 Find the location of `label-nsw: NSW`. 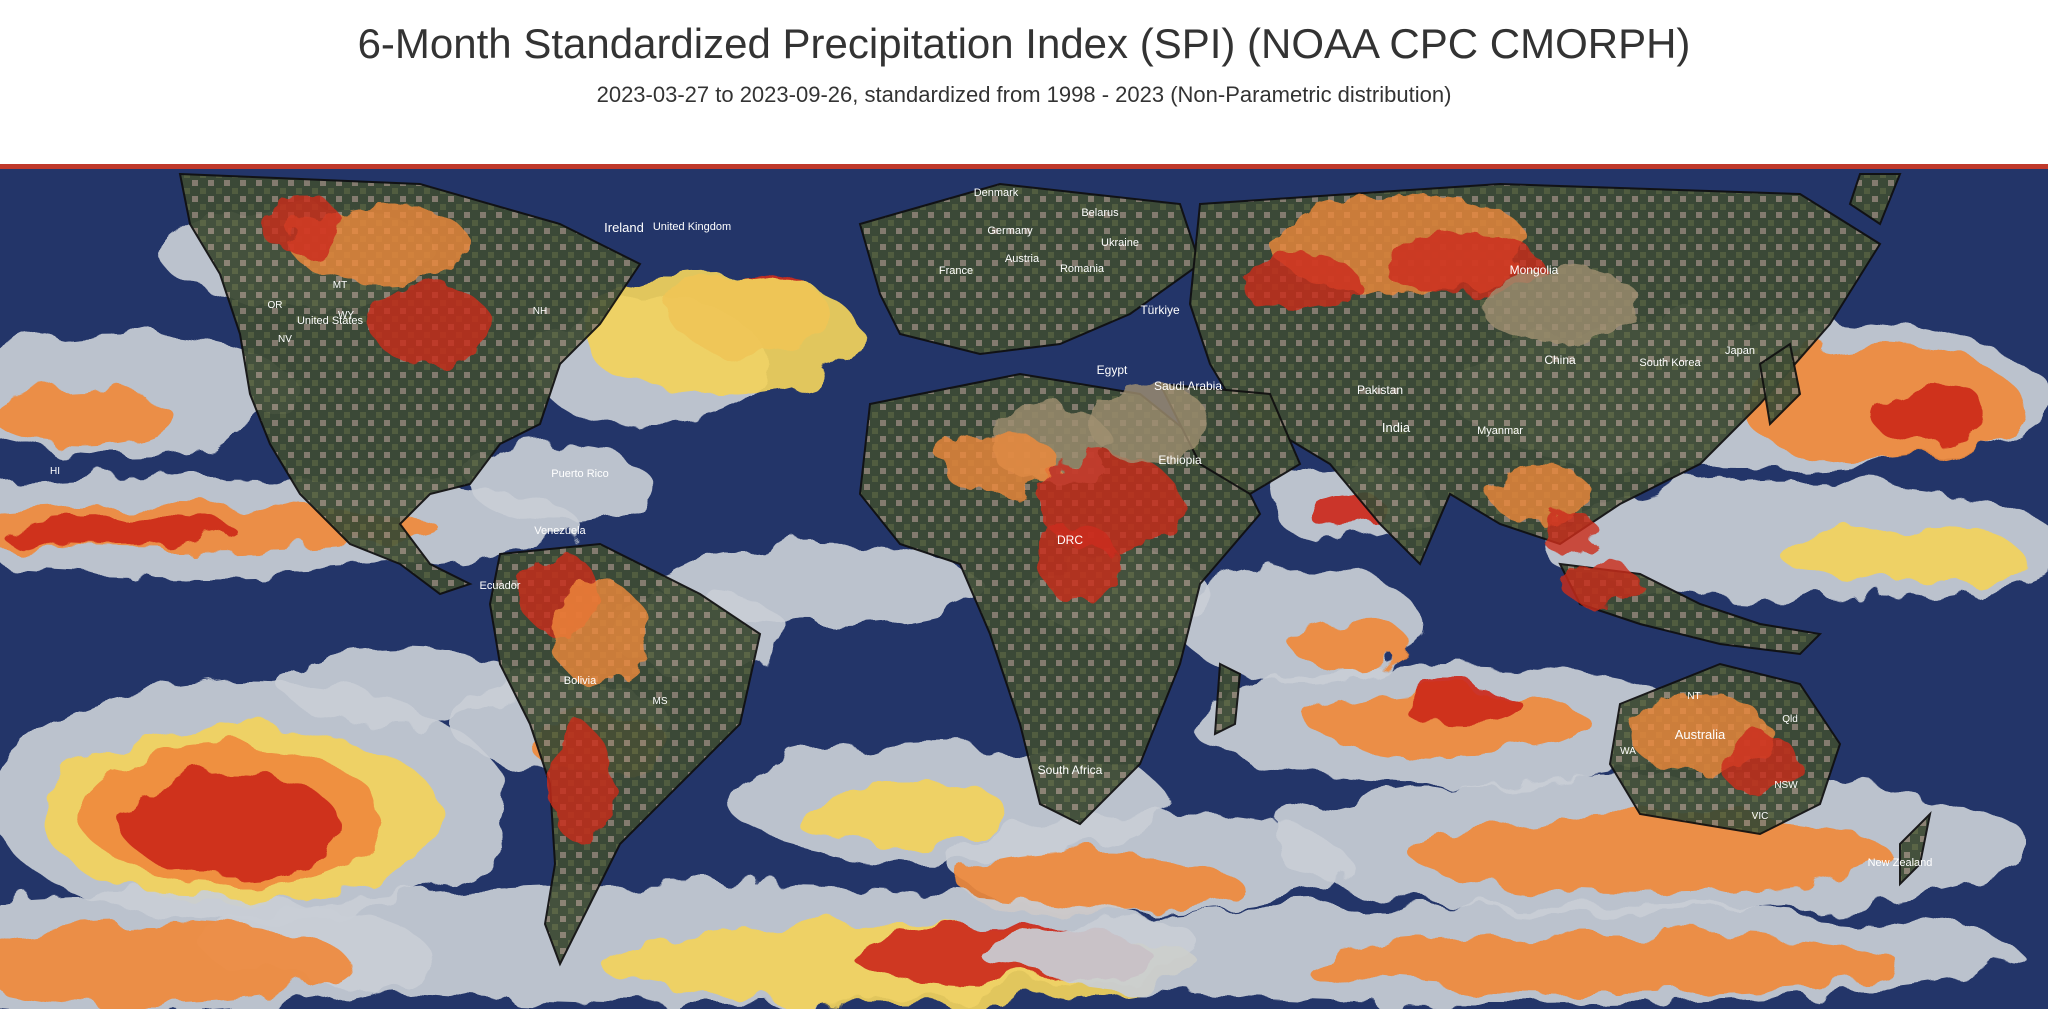

label-nsw: NSW is located at coordinates (1786, 785).